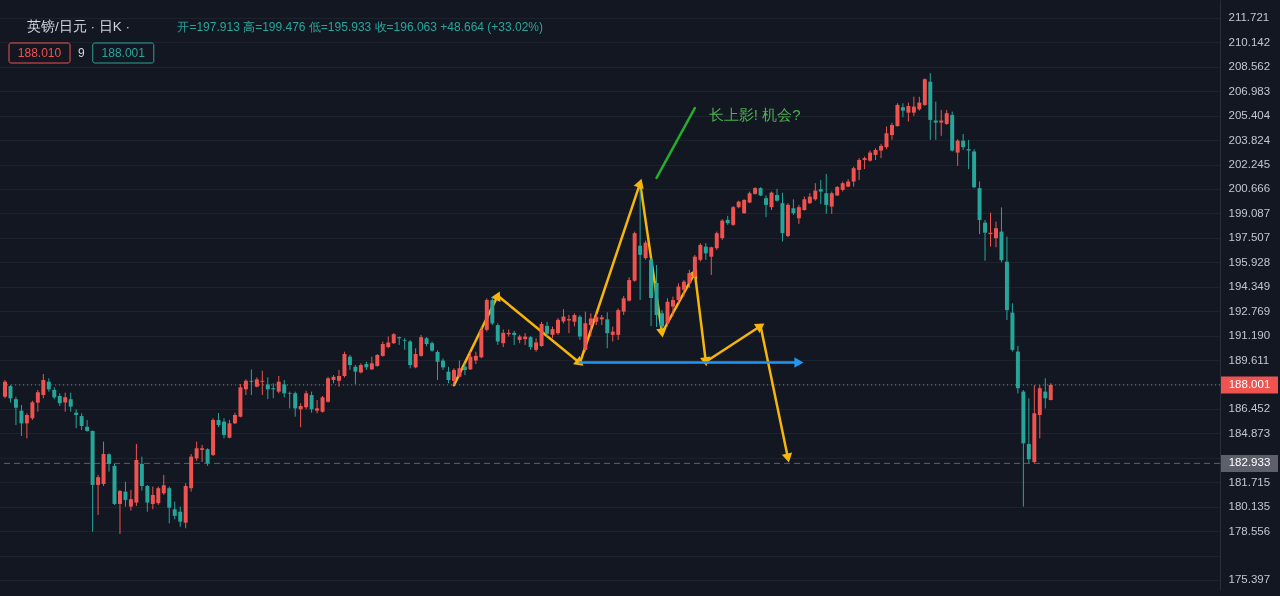 Image resolution: width=1280 pixels, height=596 pixels. What do you see at coordinates (1249, 237) in the screenshot?
I see `y-tick-label: 197.507` at bounding box center [1249, 237].